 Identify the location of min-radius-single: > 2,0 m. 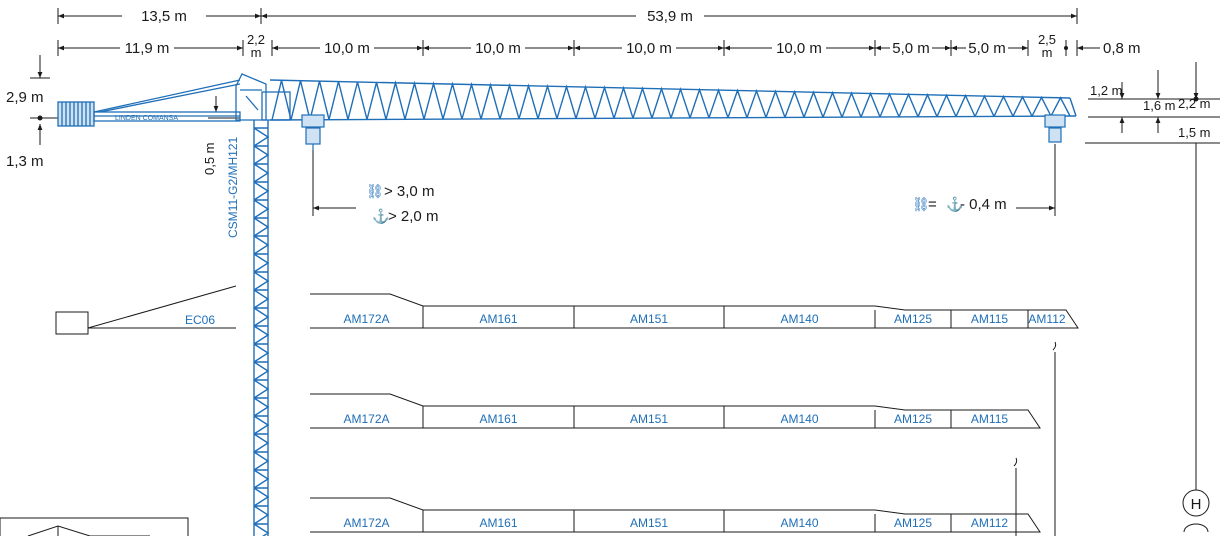
(413, 216).